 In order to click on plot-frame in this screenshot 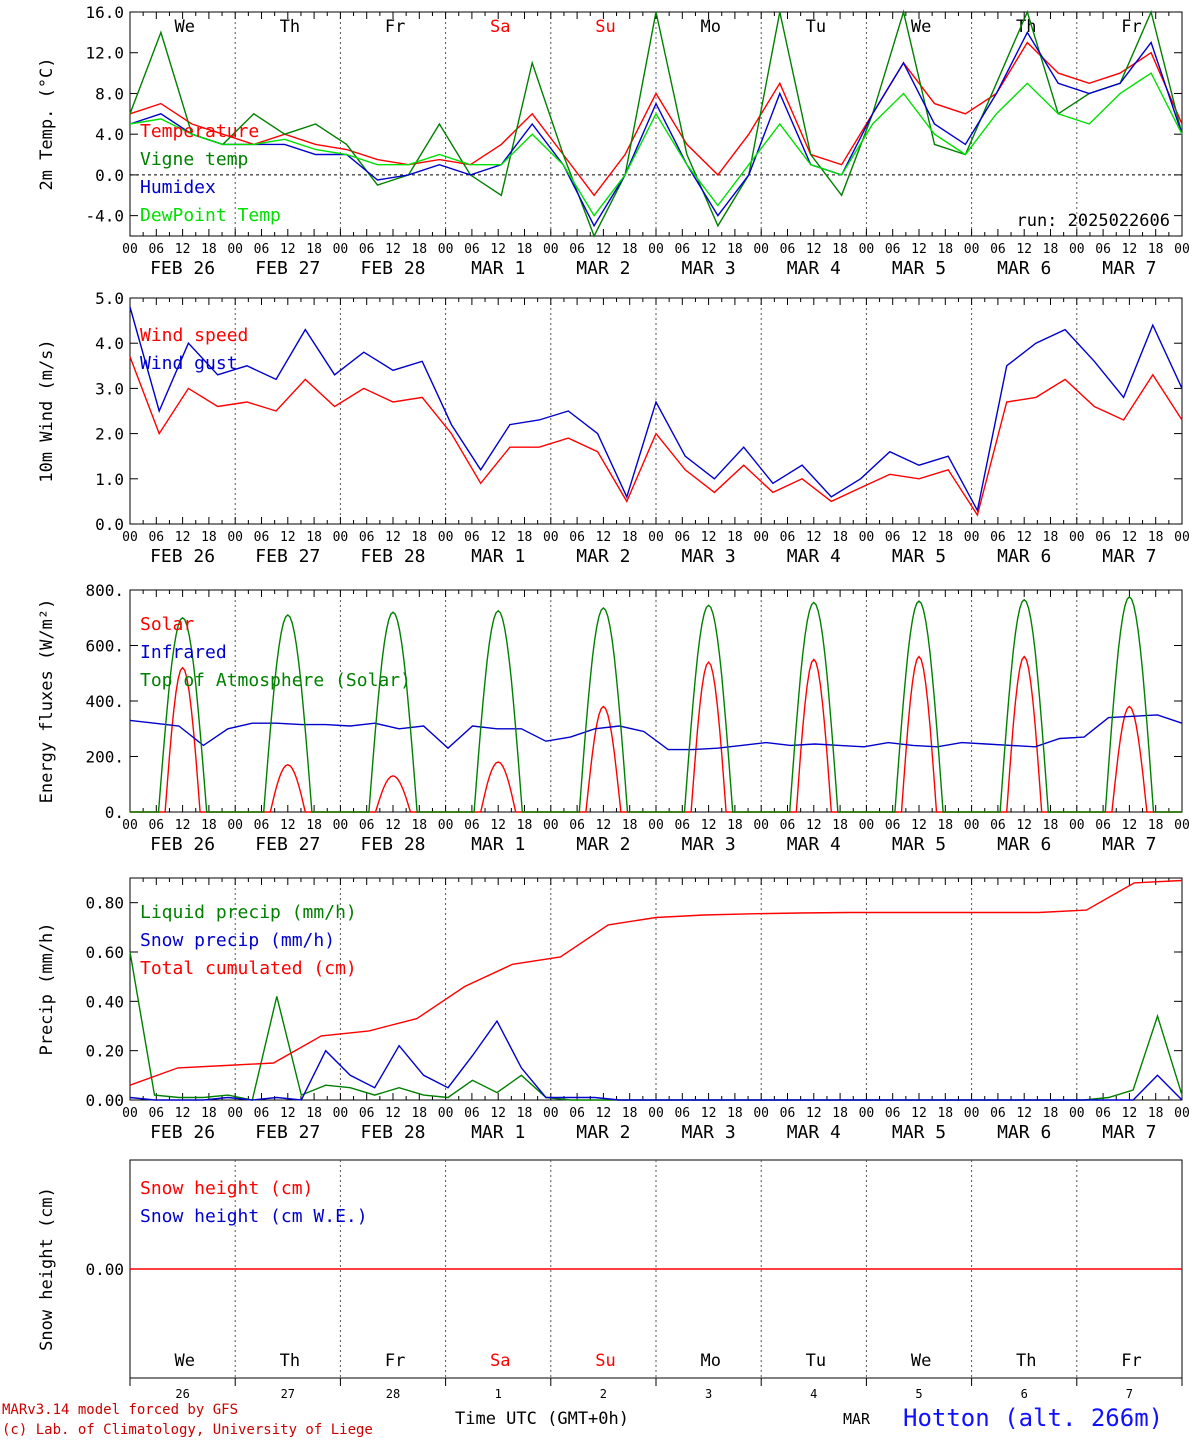, I will do `click(656, 411)`.